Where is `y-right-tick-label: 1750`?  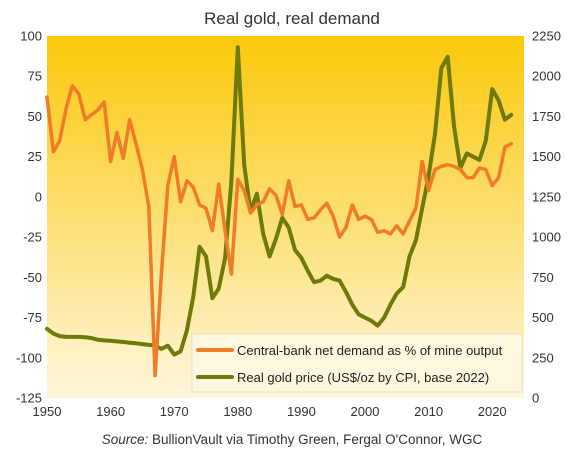
y-right-tick-label: 1750 is located at coordinates (546, 116).